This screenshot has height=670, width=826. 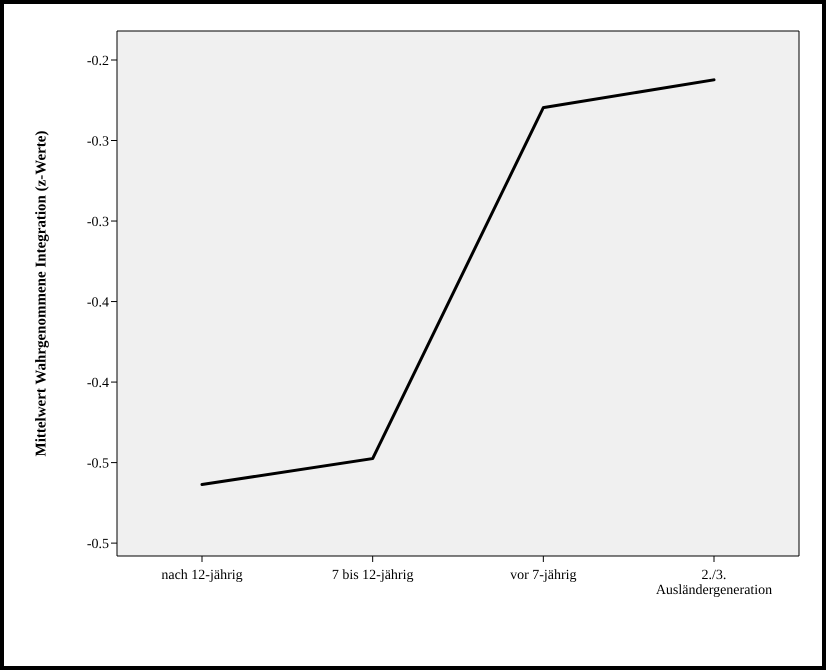 I want to click on x-tick-label: vor 7-jährig, so click(x=543, y=576).